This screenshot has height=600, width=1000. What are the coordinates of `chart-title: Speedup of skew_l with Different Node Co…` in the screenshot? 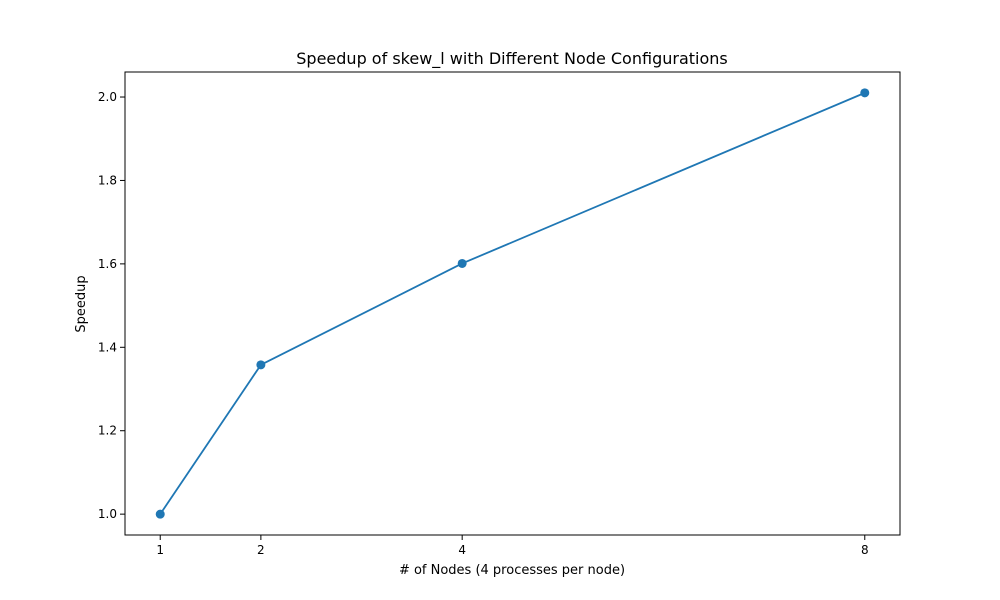 It's located at (511, 59).